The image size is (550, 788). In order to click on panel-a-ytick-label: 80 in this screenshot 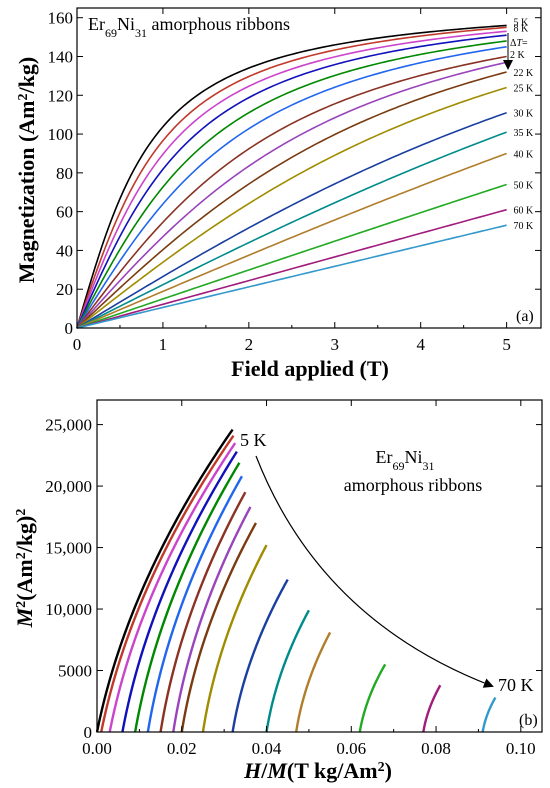, I will do `click(64, 173)`.